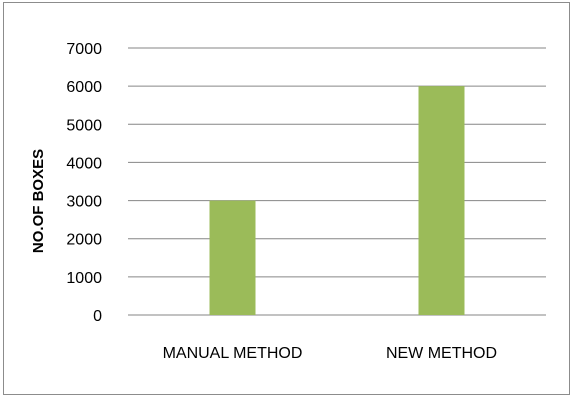 The height and width of the screenshot is (398, 574). Describe the element at coordinates (84, 125) in the screenshot. I see `y-tick-label: 5000` at that location.